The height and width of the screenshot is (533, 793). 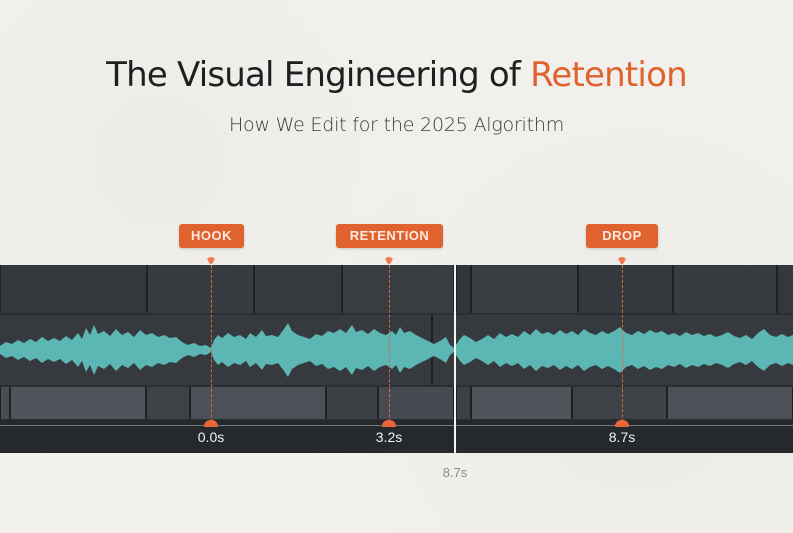 I want to click on audio-waveform, so click(x=396, y=350).